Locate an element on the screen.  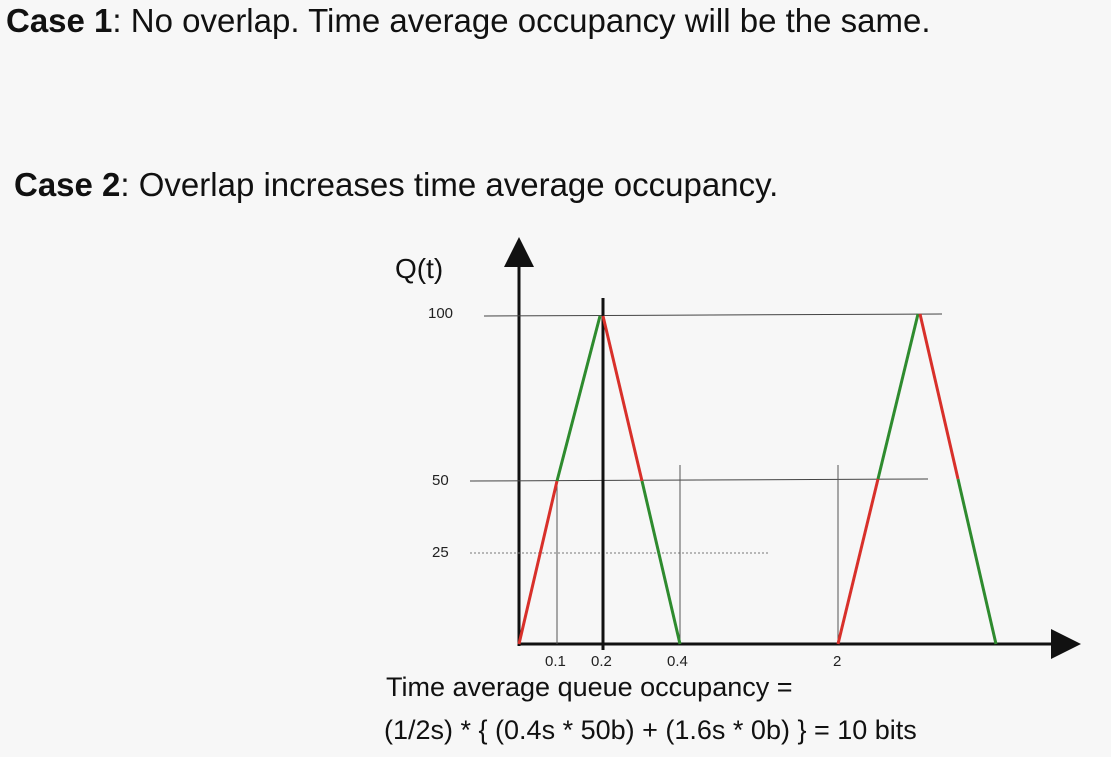
y-tick-25: 25 is located at coordinates (440, 552).